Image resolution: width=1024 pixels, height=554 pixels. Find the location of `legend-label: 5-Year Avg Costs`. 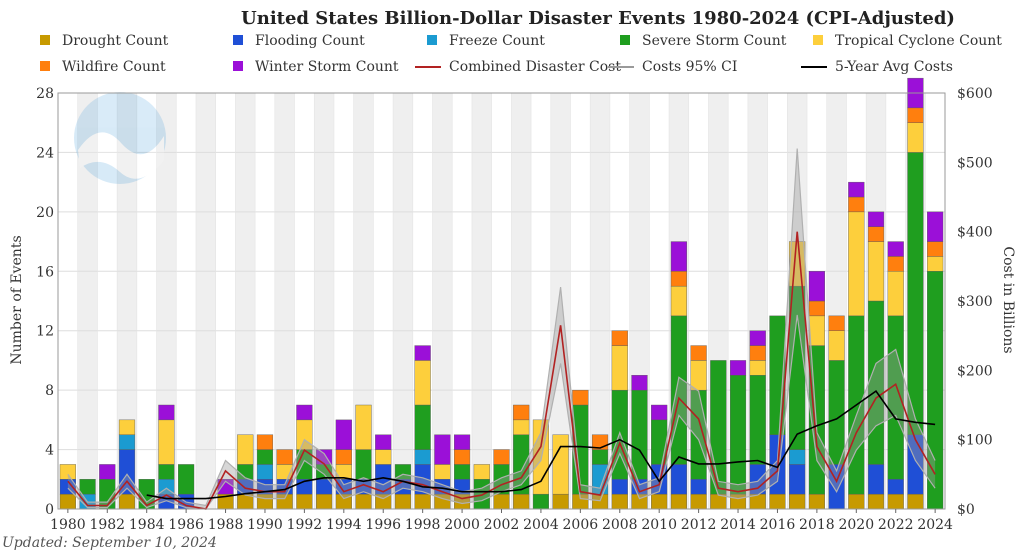

legend-label: 5-Year Avg Costs is located at coordinates (894, 67).